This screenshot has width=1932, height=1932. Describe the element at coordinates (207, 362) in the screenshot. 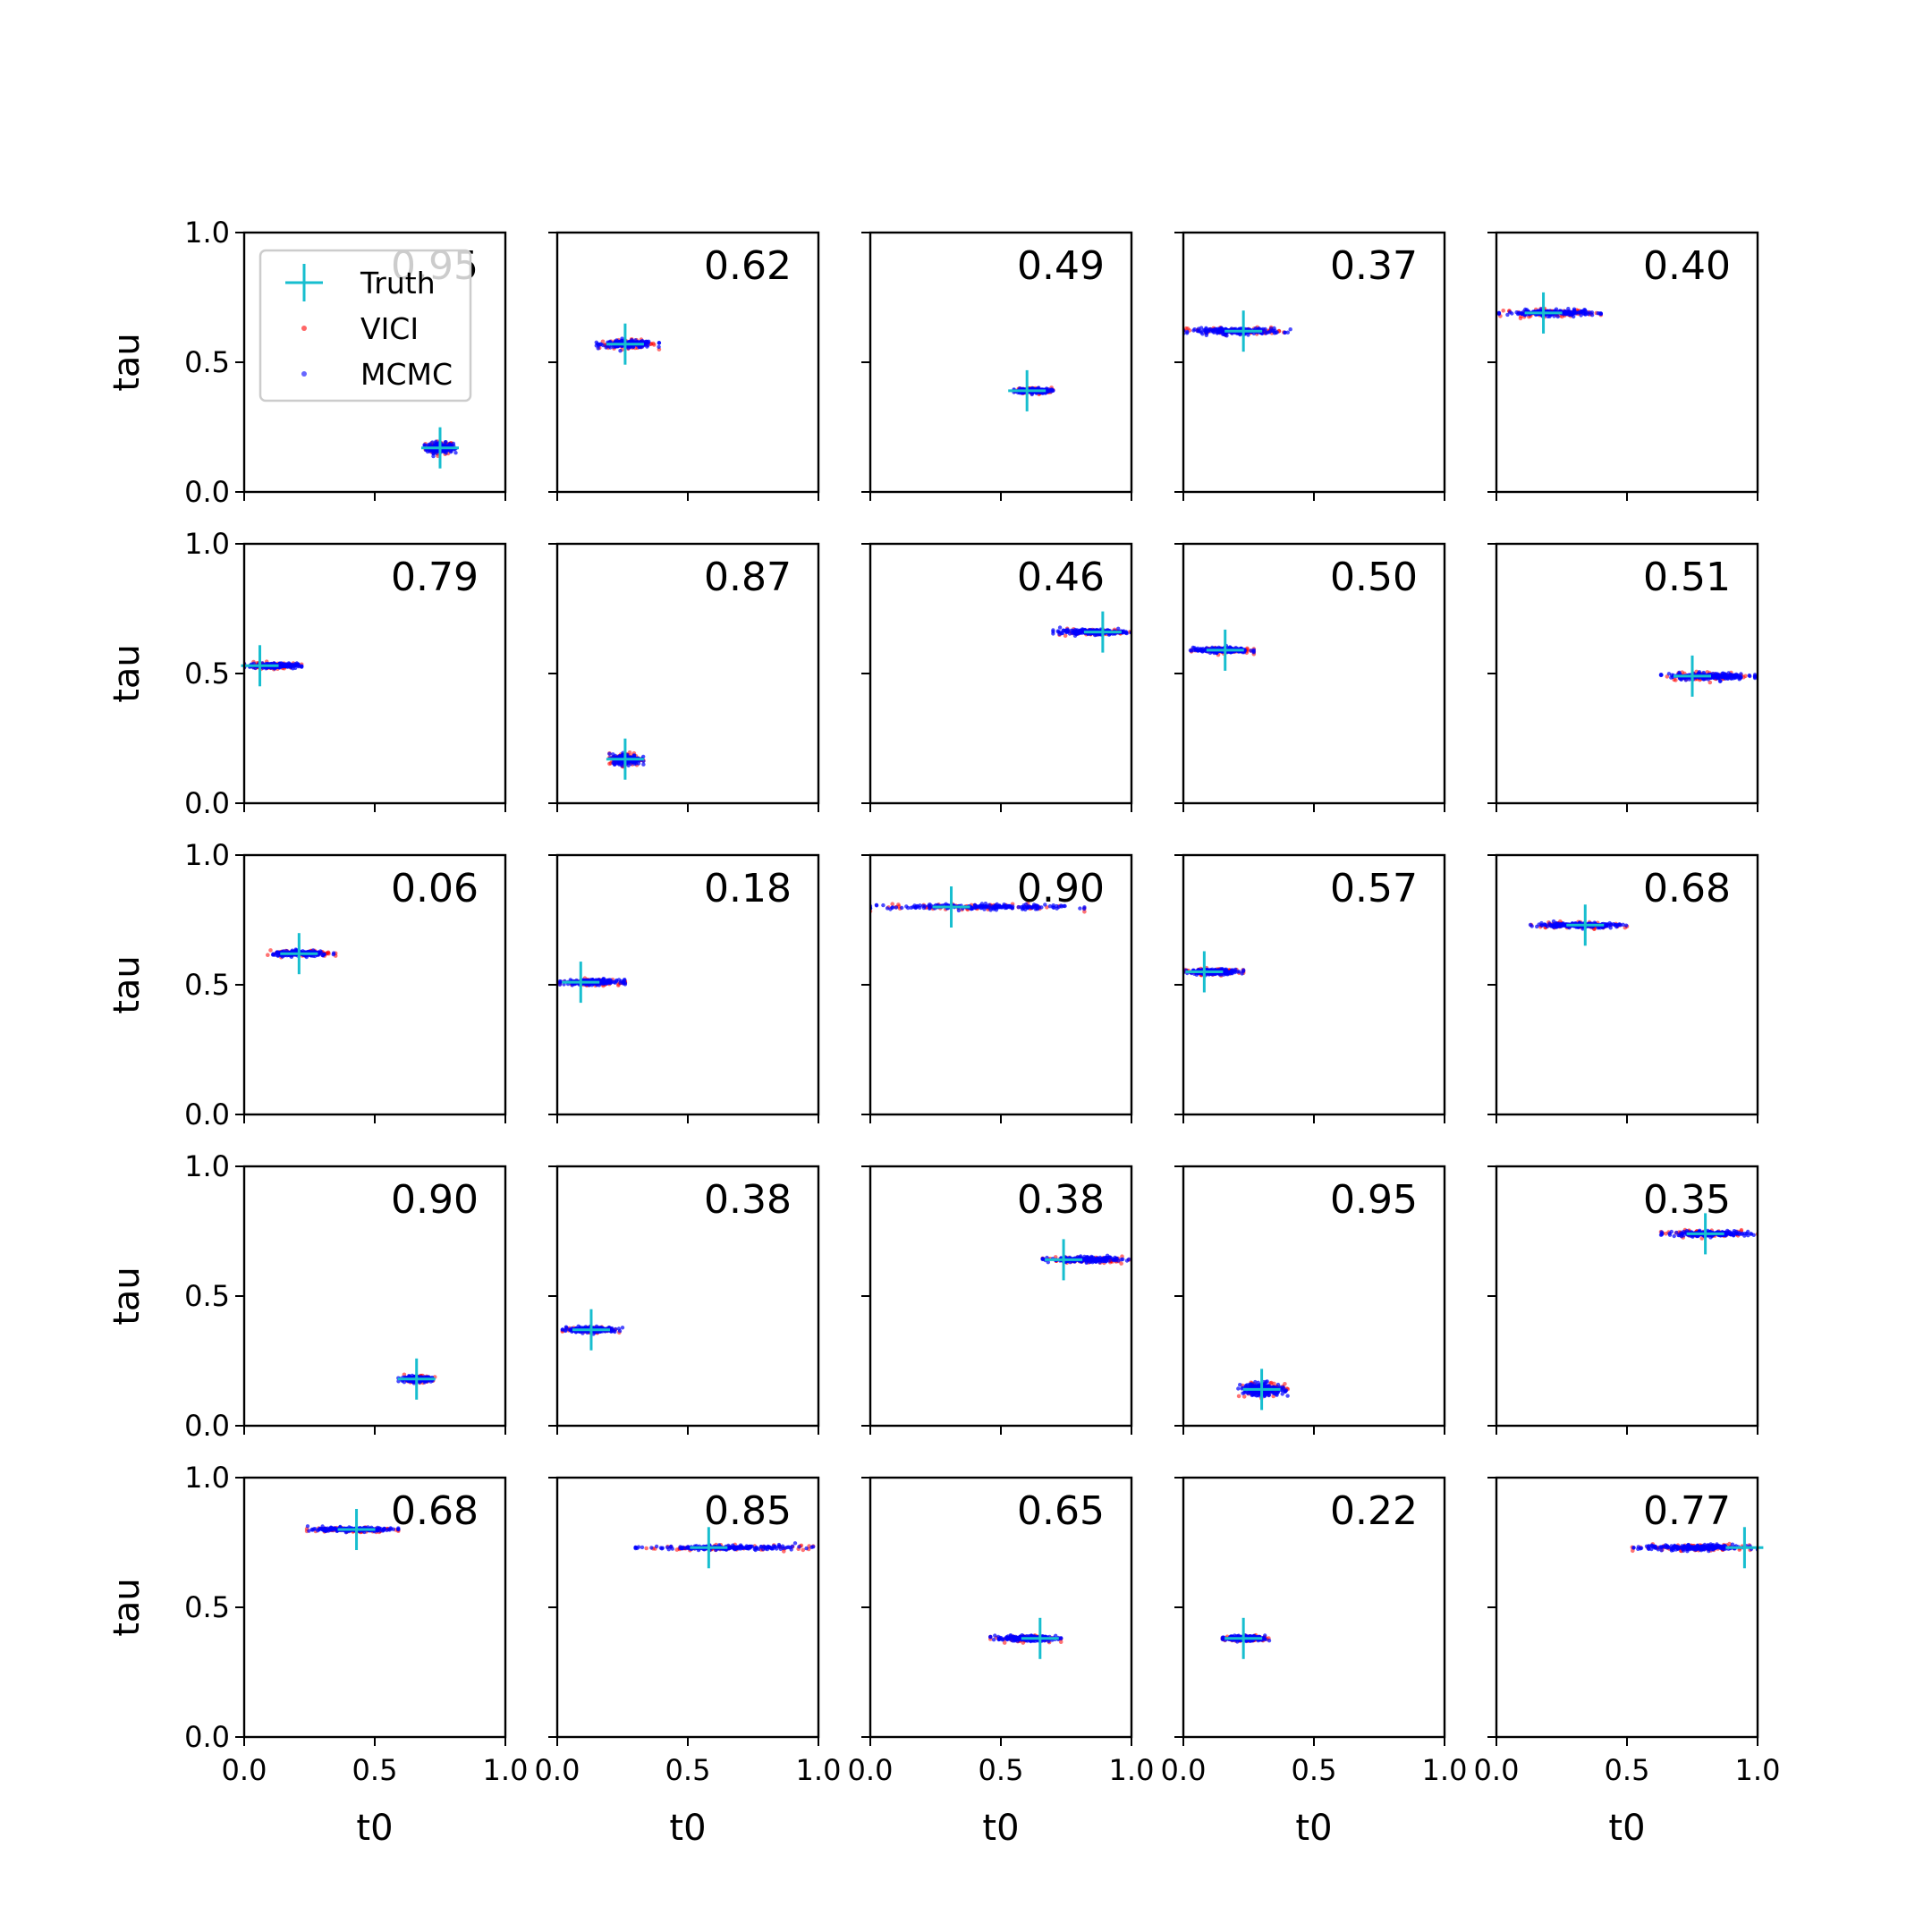

I see `y-tick-label: 0.5` at that location.